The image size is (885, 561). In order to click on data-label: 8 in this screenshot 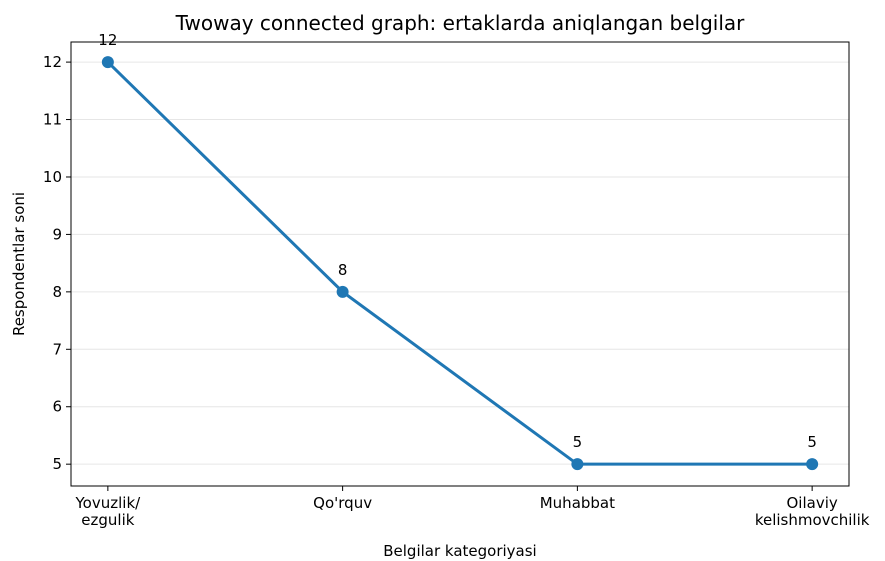, I will do `click(343, 270)`.